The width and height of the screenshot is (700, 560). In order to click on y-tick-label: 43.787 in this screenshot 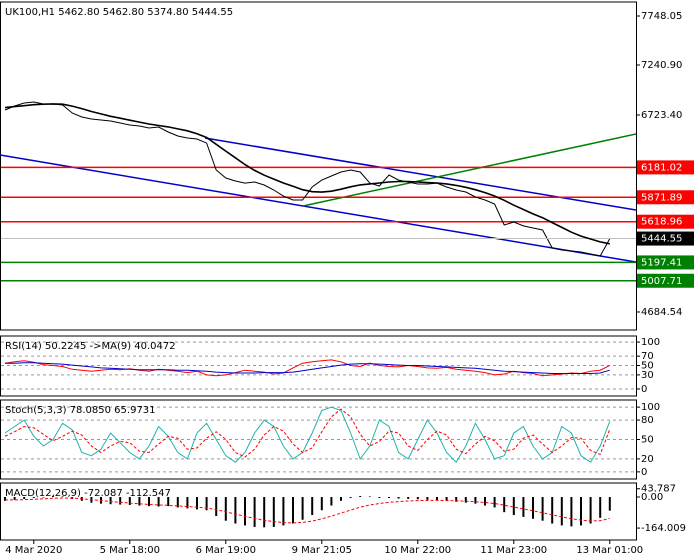, I will do `click(658, 489)`.